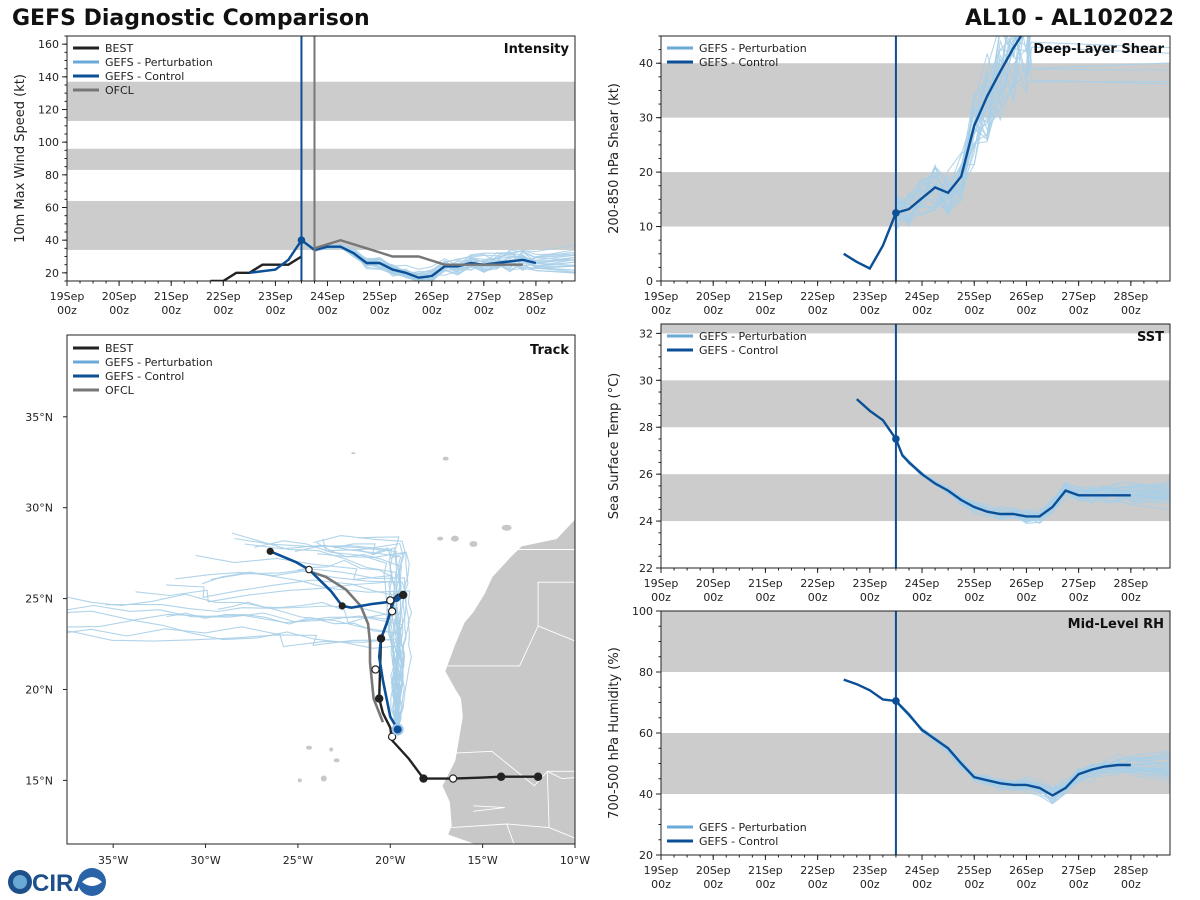 The width and height of the screenshot is (1200, 900). I want to click on y-tick-label: 30, so click(646, 380).